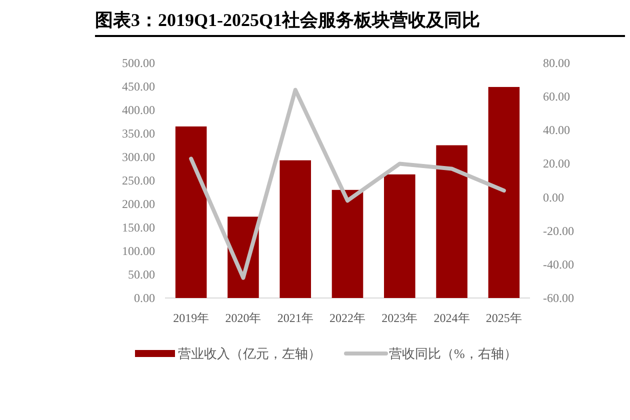 The width and height of the screenshot is (630, 420). I want to click on y2-tick-label: 80.00, so click(556, 63).